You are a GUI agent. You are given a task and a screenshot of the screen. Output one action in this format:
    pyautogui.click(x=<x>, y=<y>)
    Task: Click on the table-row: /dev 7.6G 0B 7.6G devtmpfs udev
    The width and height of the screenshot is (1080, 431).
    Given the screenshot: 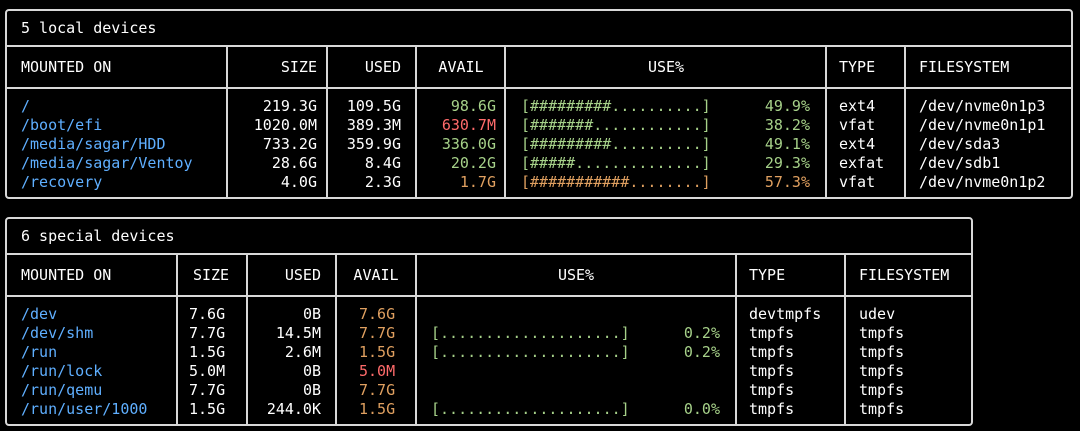 What is the action you would take?
    pyautogui.click(x=489, y=314)
    